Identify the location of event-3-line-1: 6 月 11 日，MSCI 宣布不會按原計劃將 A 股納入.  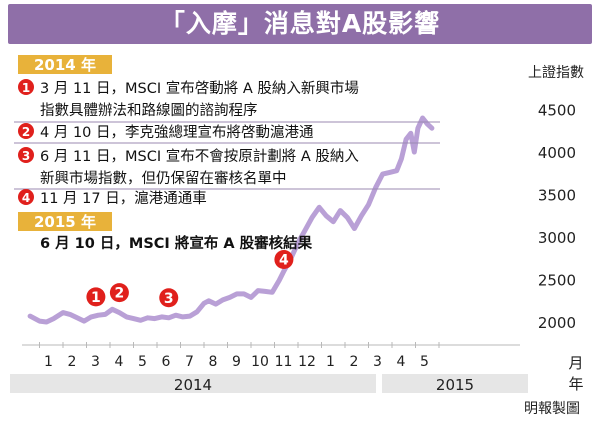
(199, 156).